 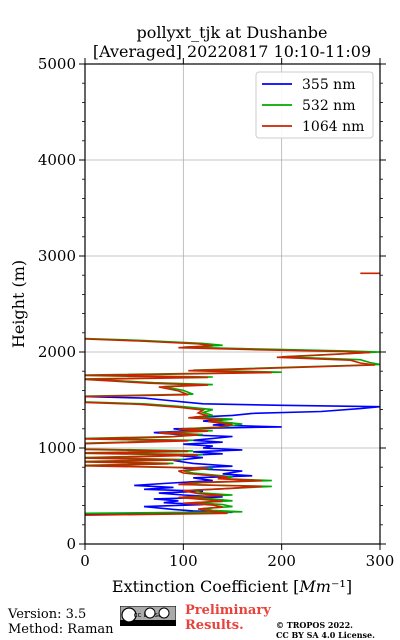 What do you see at coordinates (333, 127) in the screenshot?
I see `legend-label: 1064 nm` at bounding box center [333, 127].